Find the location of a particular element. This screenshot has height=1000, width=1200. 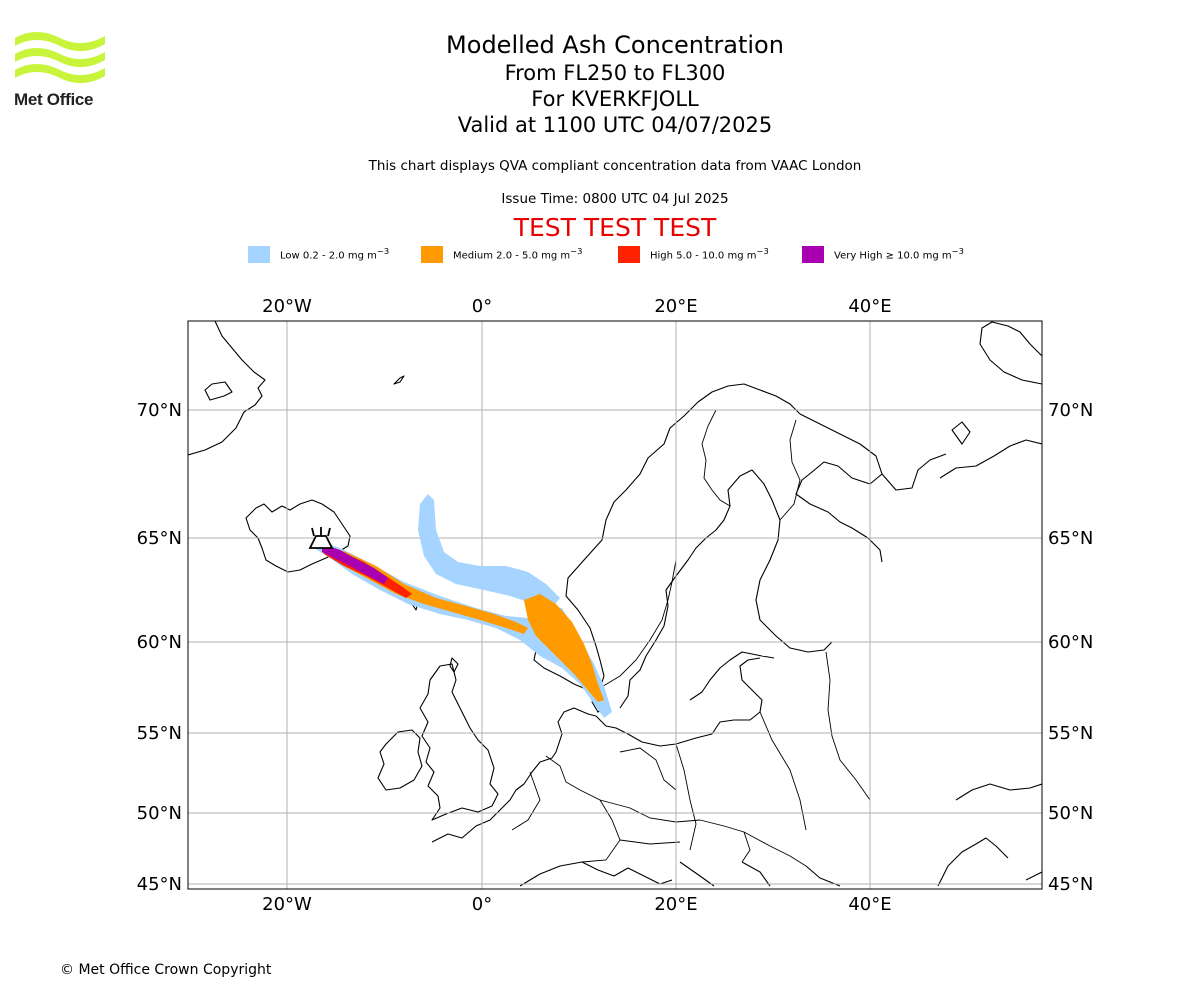

top-lon-label-0: 0° is located at coordinates (482, 306).